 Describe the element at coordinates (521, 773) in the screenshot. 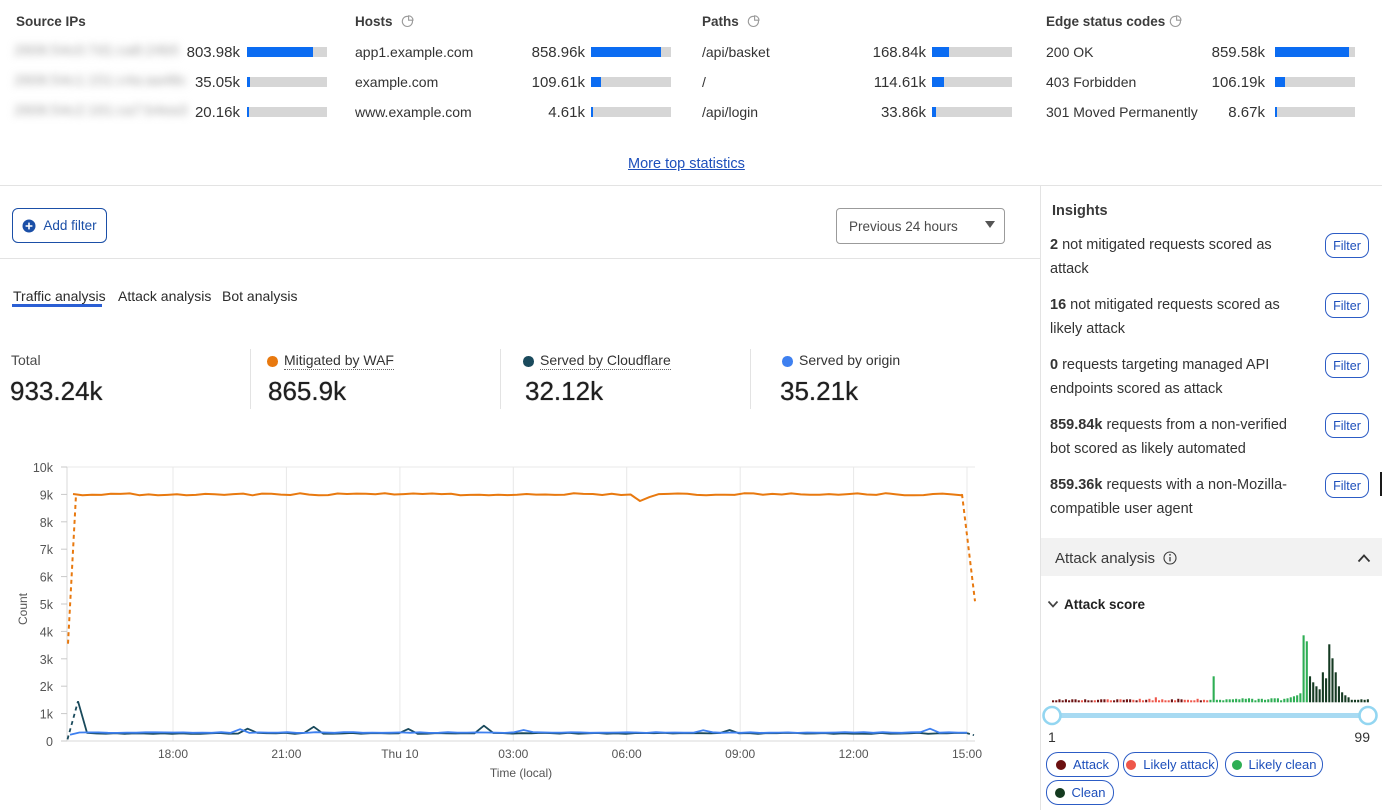

I see `svg-text: Time (local)` at that location.